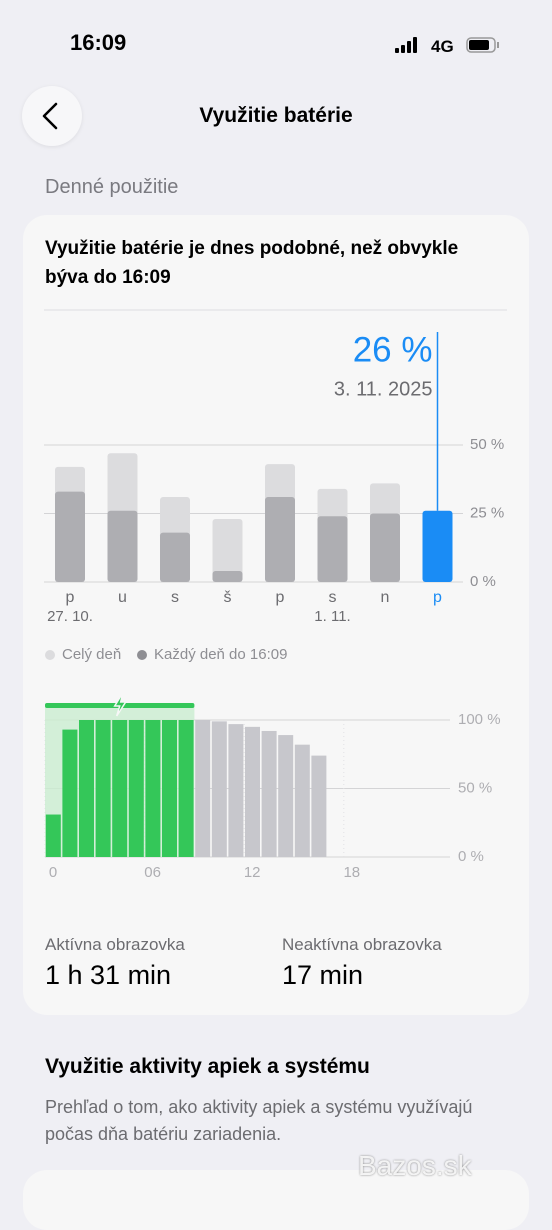 This screenshot has width=552, height=1230. Describe the element at coordinates (252, 872) in the screenshot. I see `x-tick-label: 12` at that location.